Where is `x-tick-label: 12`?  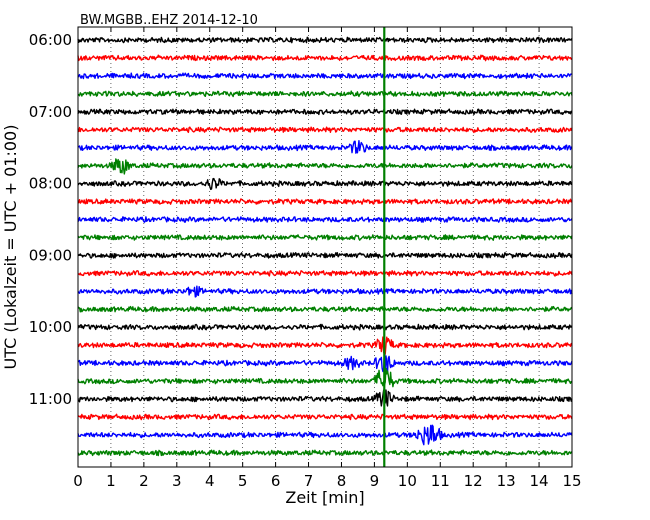 x-tick-label: 12 is located at coordinates (473, 481).